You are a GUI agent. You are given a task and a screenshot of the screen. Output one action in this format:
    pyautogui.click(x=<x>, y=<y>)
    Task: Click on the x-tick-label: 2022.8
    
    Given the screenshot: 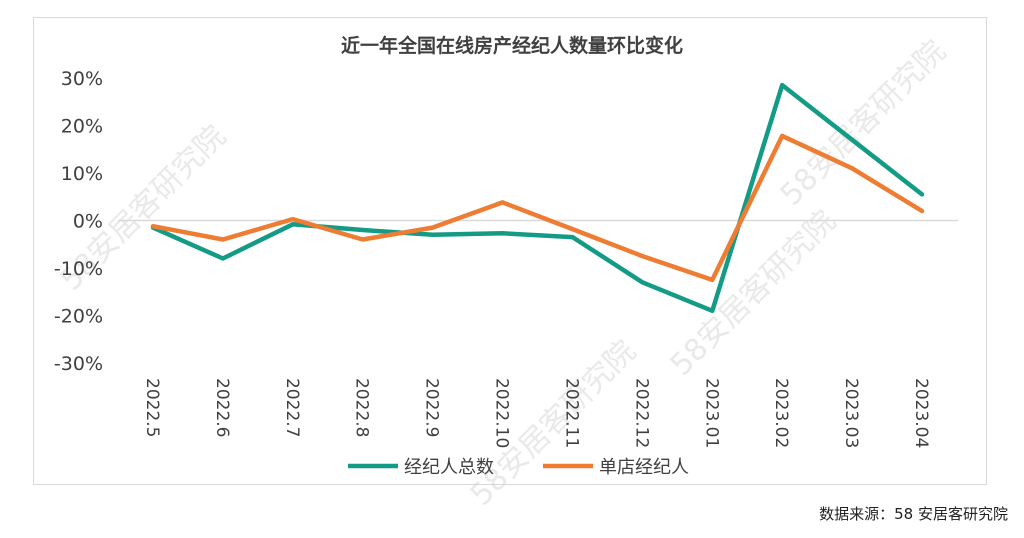 What is the action you would take?
    pyautogui.click(x=362, y=407)
    